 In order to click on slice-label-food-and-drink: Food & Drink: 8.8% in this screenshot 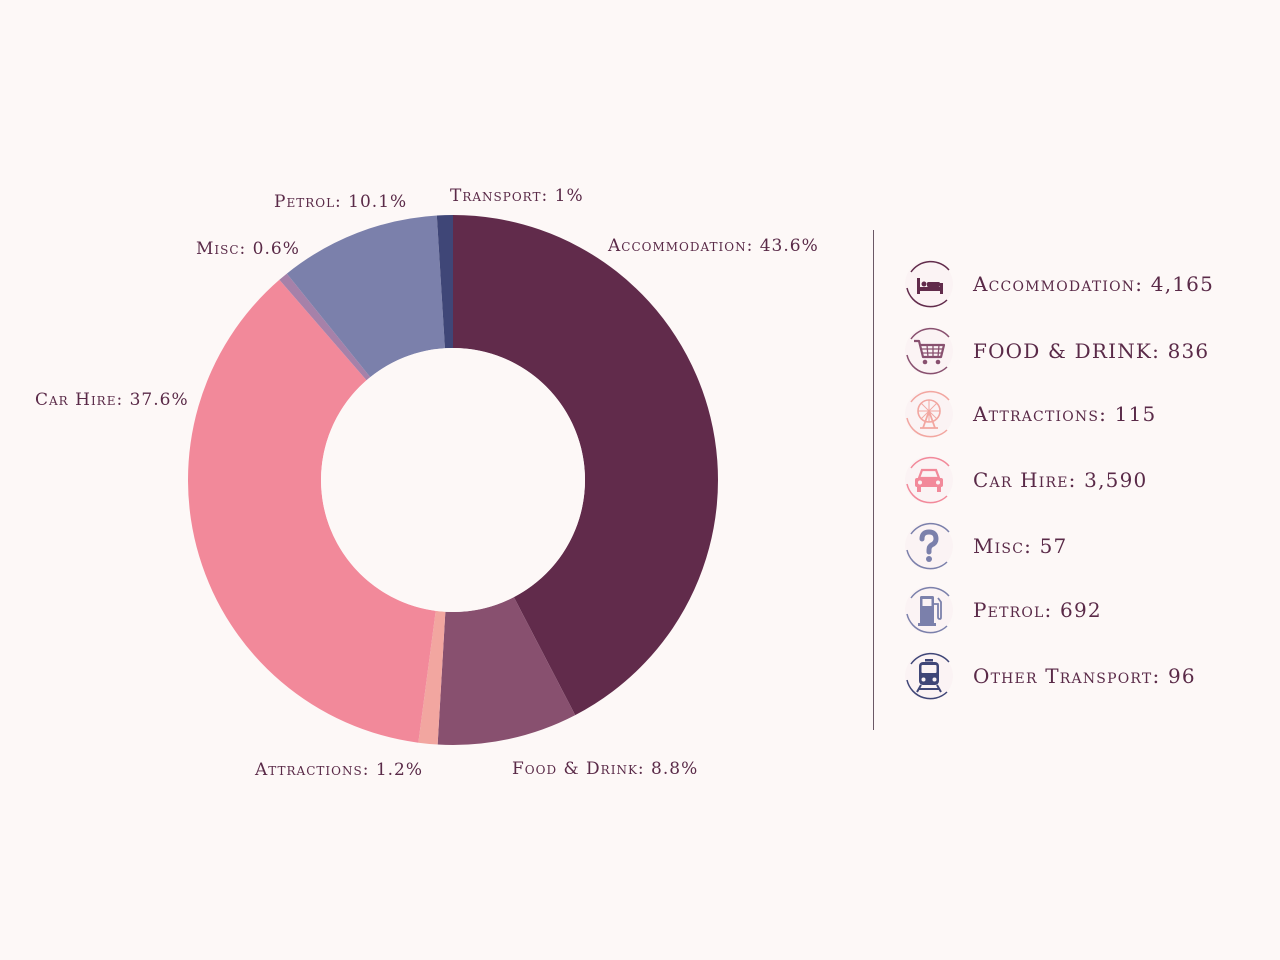, I will do `click(605, 769)`.